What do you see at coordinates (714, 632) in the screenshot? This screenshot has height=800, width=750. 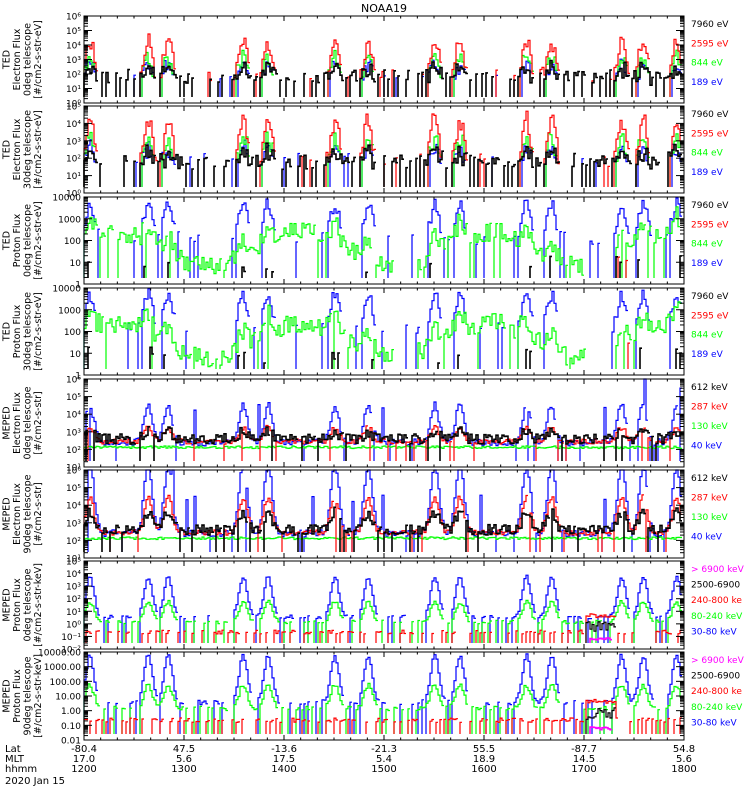 I see `legend-entry: 30-80 keV` at bounding box center [714, 632].